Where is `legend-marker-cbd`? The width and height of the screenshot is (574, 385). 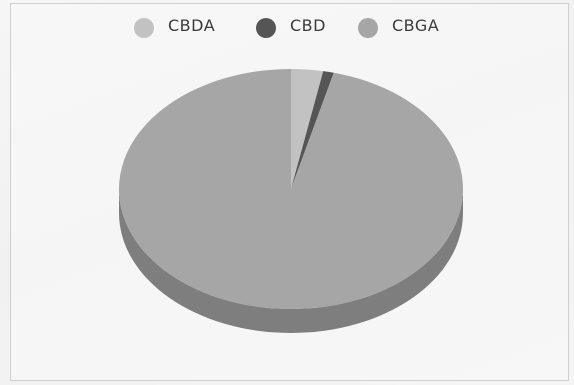 legend-marker-cbd is located at coordinates (266, 28).